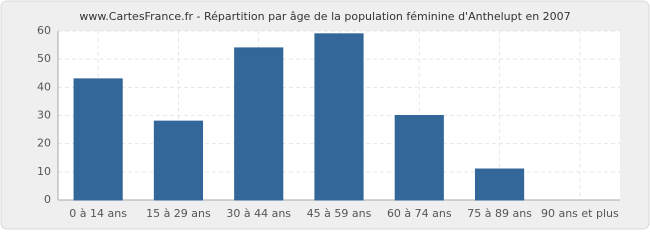  Describe the element at coordinates (98, 213) in the screenshot. I see `x-tick-label: 0 à 14 ans` at that location.